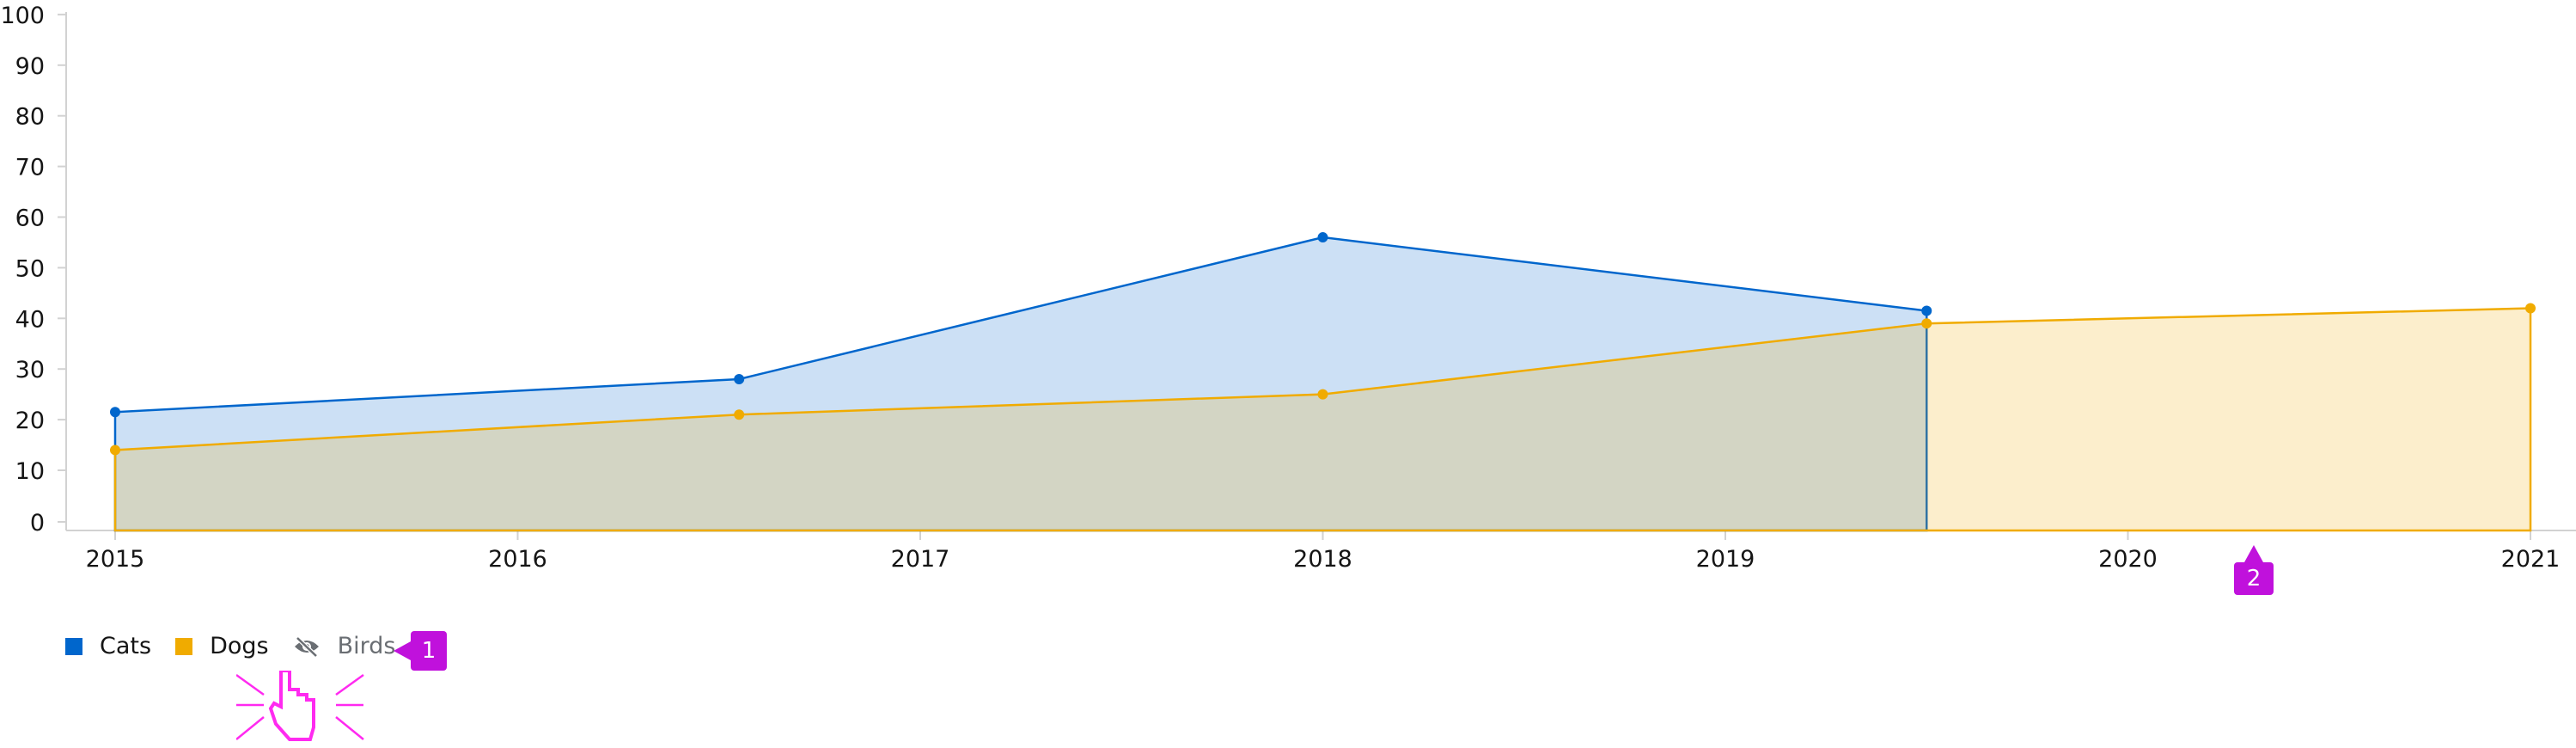 This screenshot has height=748, width=2576. I want to click on annotation-badge-2: 2, so click(2254, 570).